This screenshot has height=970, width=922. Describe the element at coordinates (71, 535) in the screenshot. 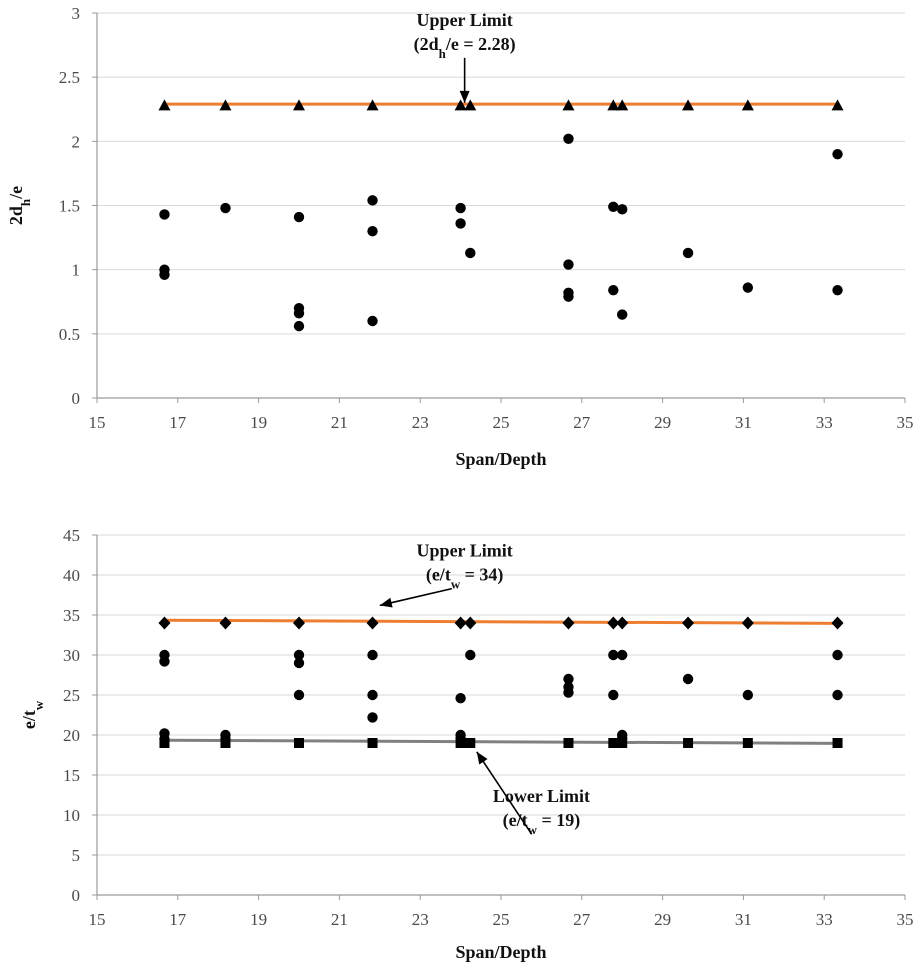

I see `y-tick-label: 45` at that location.